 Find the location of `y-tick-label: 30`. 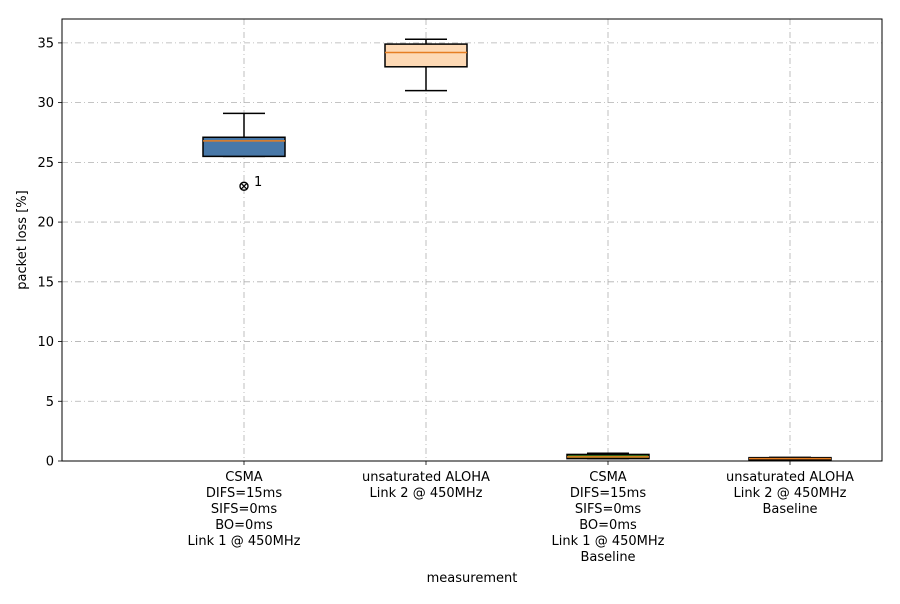

y-tick-label: 30 is located at coordinates (45, 103).